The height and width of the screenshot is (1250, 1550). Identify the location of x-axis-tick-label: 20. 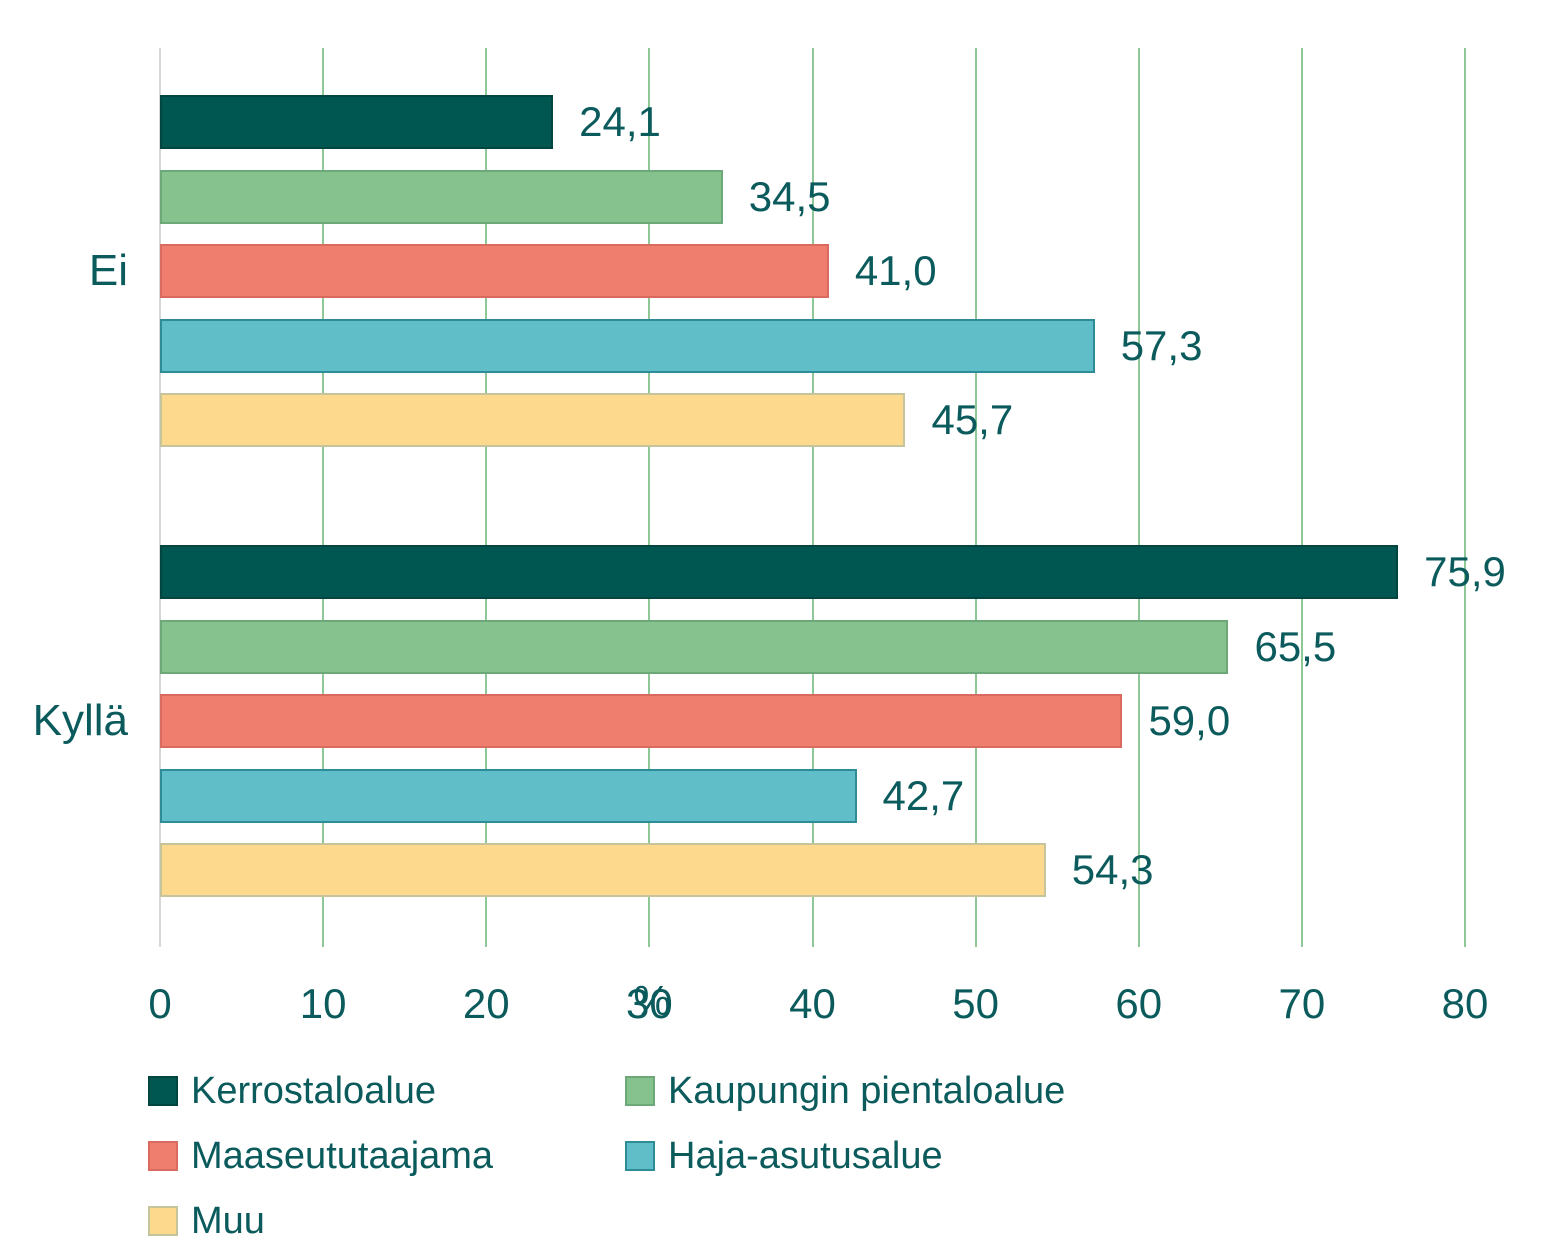
(486, 1003).